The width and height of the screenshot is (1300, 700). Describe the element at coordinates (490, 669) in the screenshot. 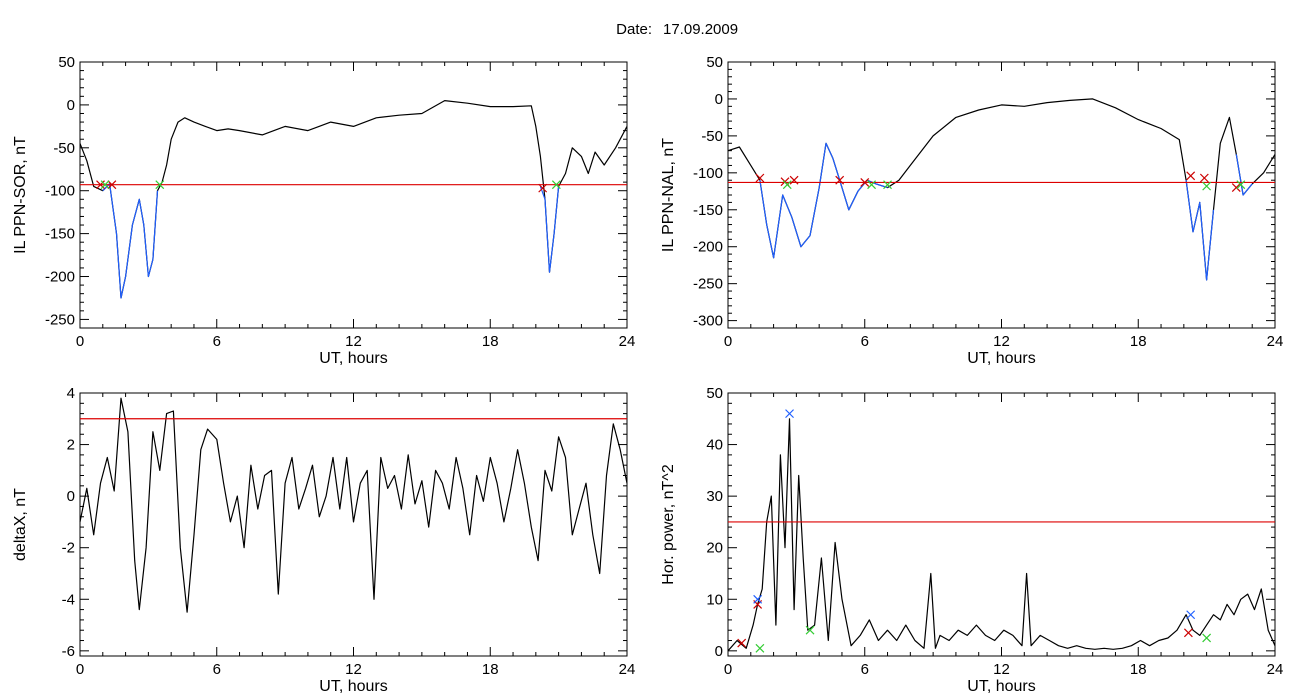

I see `deltax-x-tick-label: 18` at that location.